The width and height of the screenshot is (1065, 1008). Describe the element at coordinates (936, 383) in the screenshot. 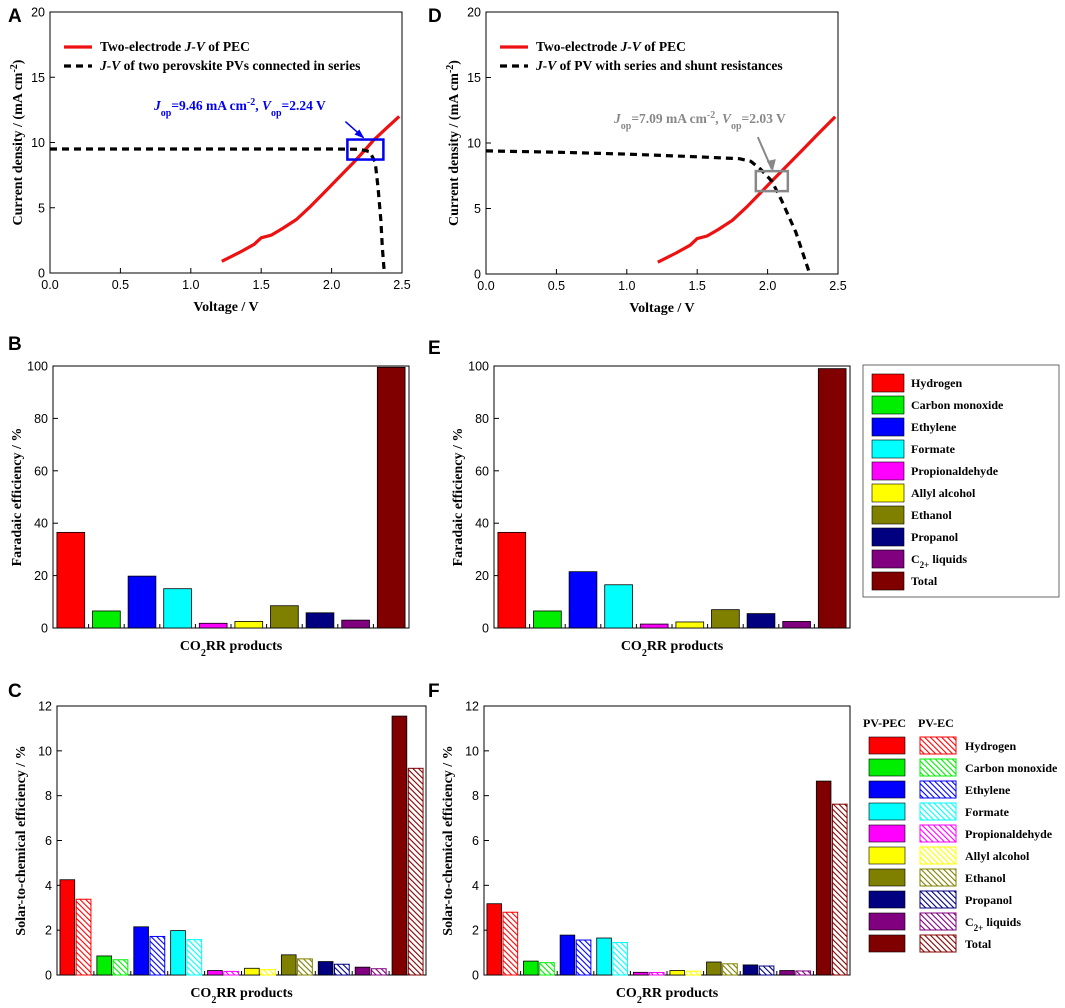

I see `legend-label-hydrogen: Hydrogen` at that location.